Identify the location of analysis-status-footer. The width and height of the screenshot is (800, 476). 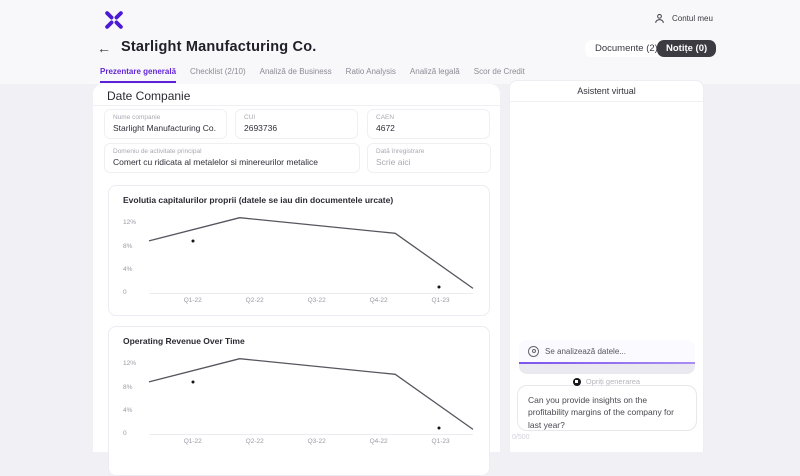
(607, 369).